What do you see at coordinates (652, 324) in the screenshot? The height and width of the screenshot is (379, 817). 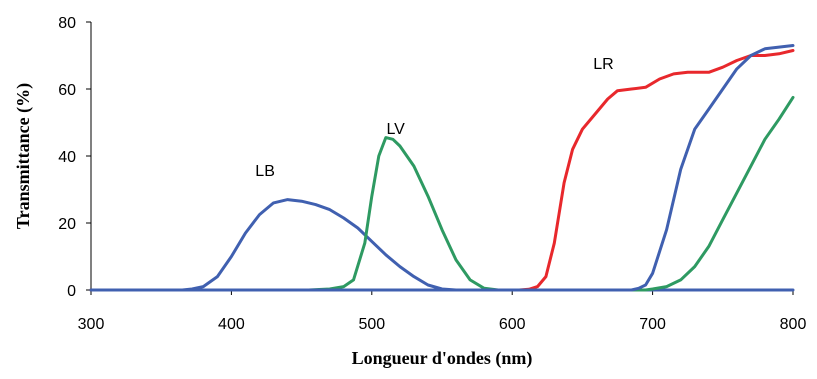 I see `x-tick-label: 700` at bounding box center [652, 324].